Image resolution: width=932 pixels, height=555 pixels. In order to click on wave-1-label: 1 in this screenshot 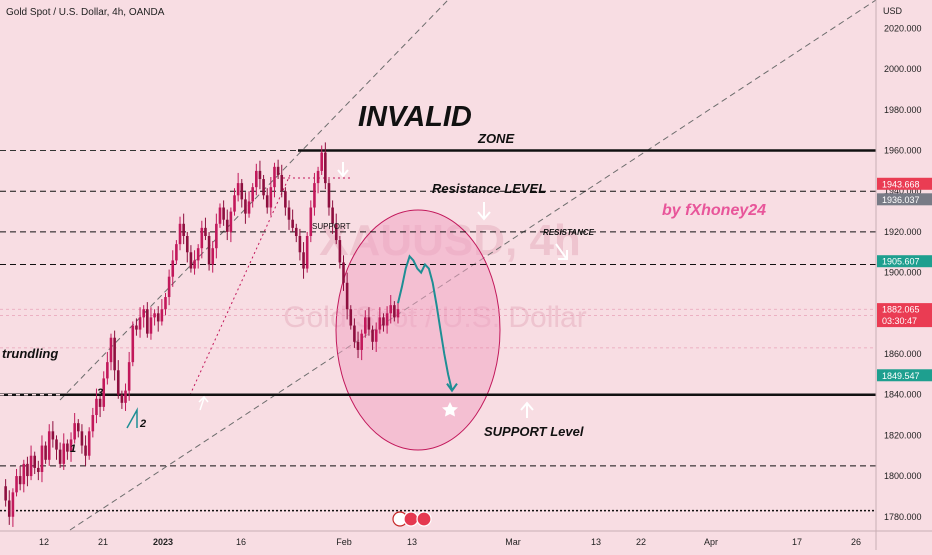, I will do `click(73, 449)`.